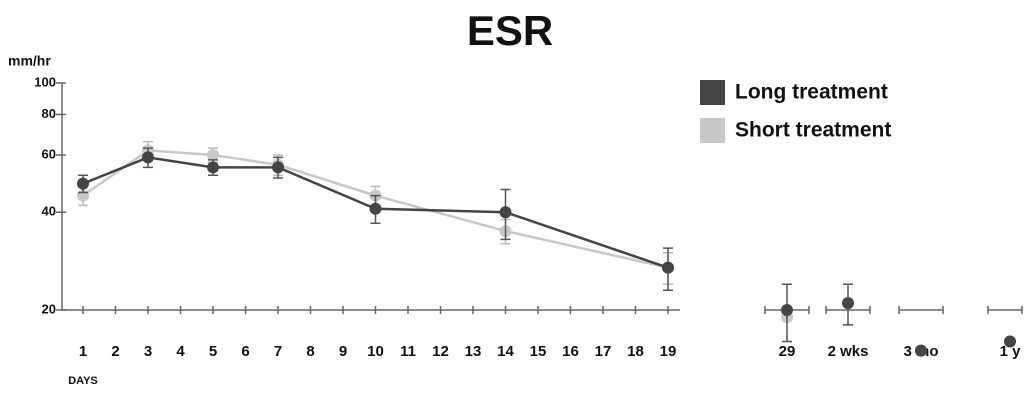 The image size is (1025, 395). Describe the element at coordinates (148, 351) in the screenshot. I see `x-tick-label: 3` at that location.